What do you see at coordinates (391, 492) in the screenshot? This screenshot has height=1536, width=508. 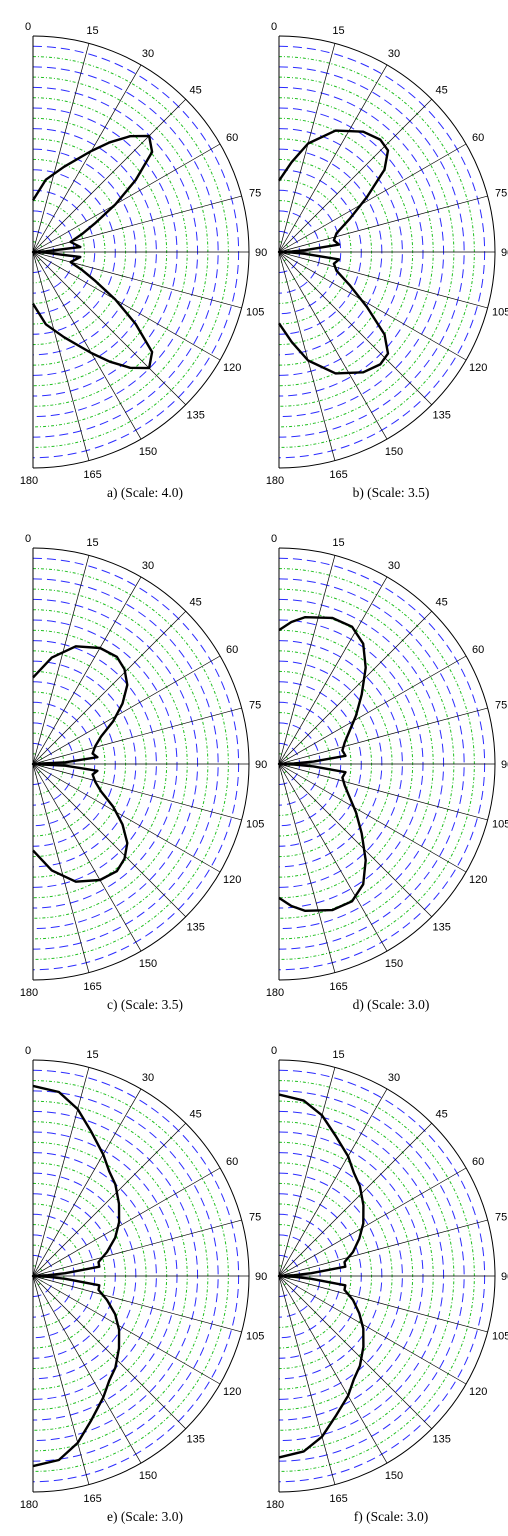 I see `chart-caption: b) (Scale: 3.5)` at bounding box center [391, 492].